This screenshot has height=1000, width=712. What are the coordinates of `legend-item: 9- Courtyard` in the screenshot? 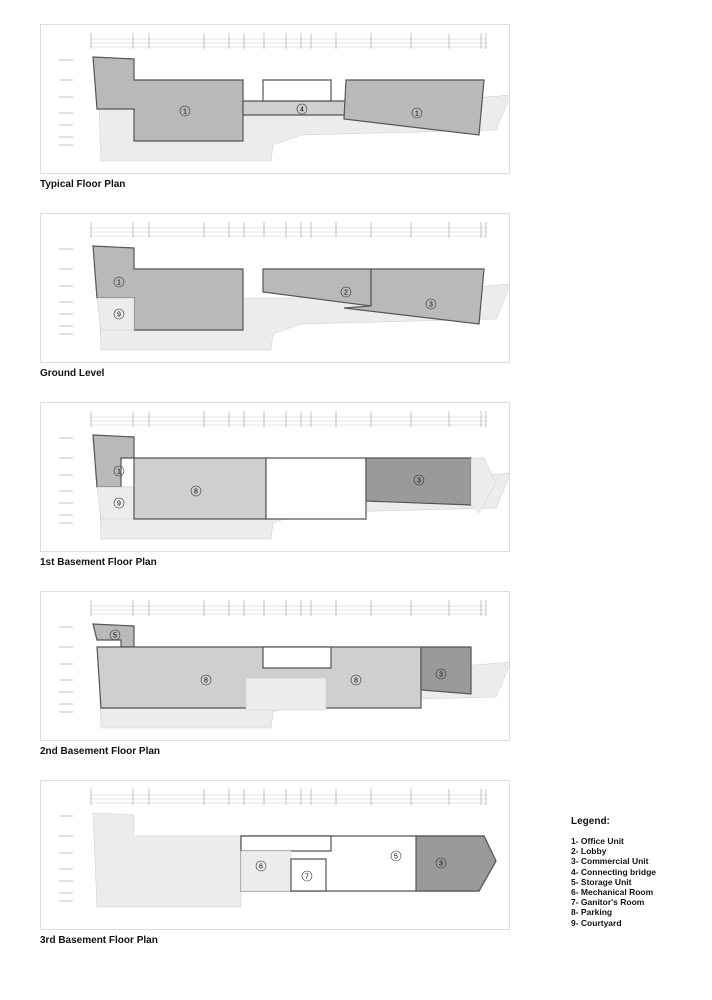 It's located at (596, 922).